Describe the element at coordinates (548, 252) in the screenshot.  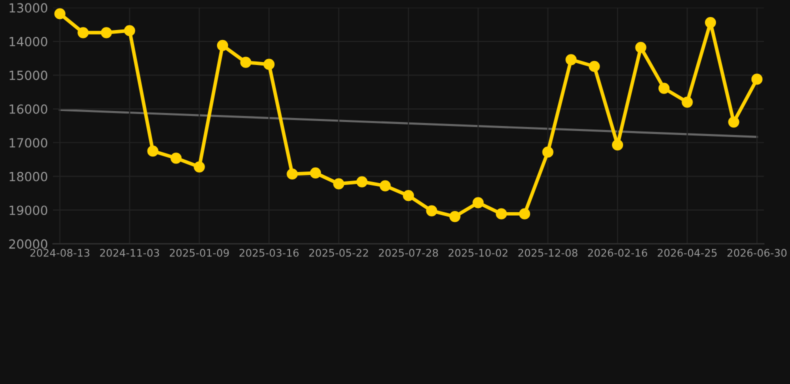
I see `x-tick-label: 2025-12-08` at that location.